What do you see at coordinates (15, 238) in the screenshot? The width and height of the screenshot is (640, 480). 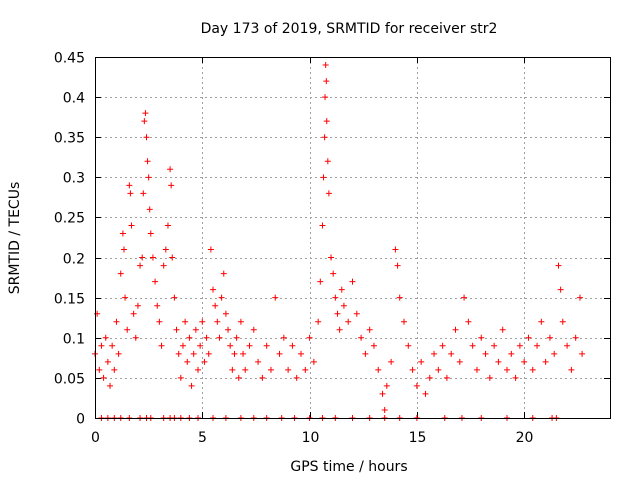 I see `y-axis-label: SRMTID / TECUs` at bounding box center [15, 238].